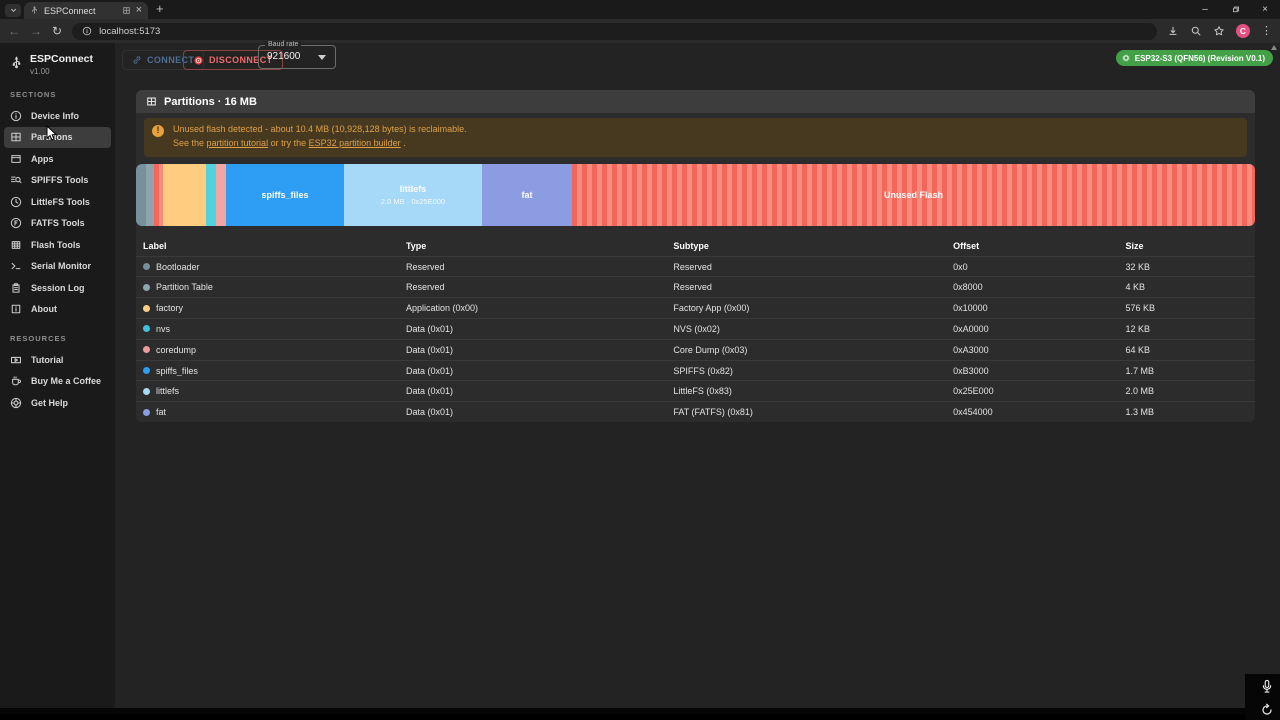  I want to click on close-button: ×, so click(1265, 9).